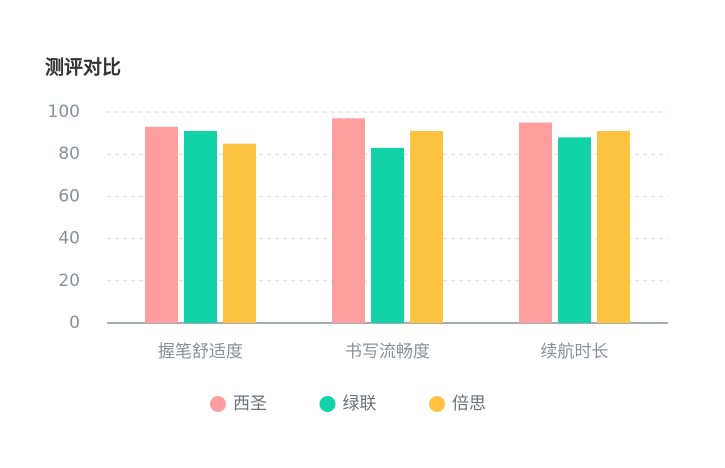 The image size is (725, 468). I want to click on y-tick-label: 100, so click(64, 112).